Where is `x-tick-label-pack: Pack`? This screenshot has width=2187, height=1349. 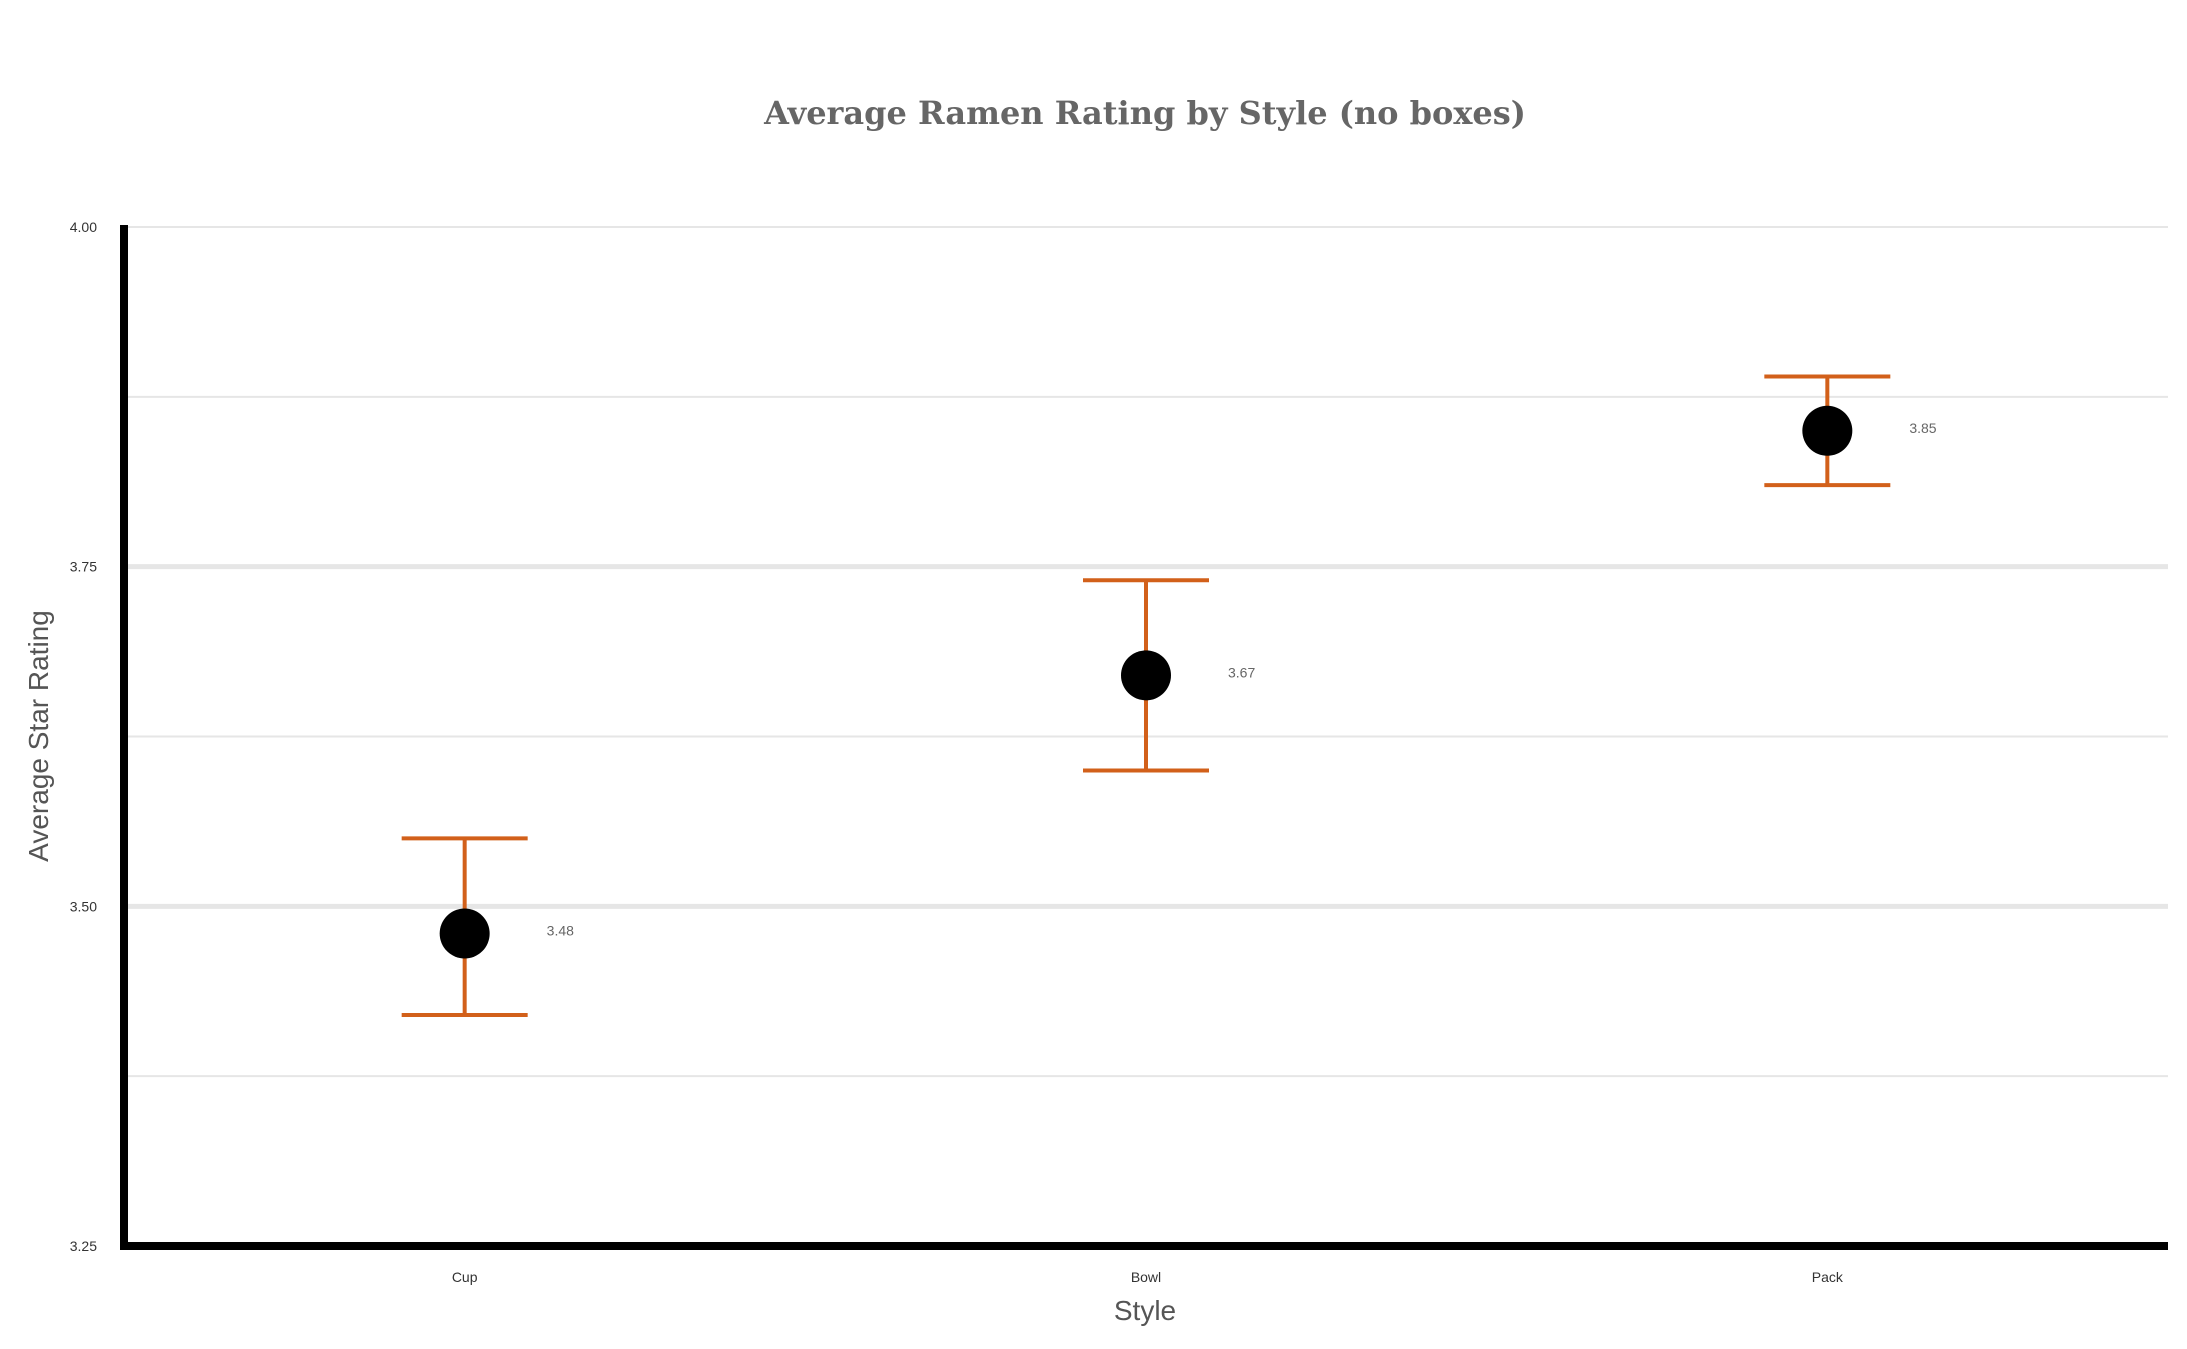 x-tick-label-pack: Pack is located at coordinates (1828, 1277).